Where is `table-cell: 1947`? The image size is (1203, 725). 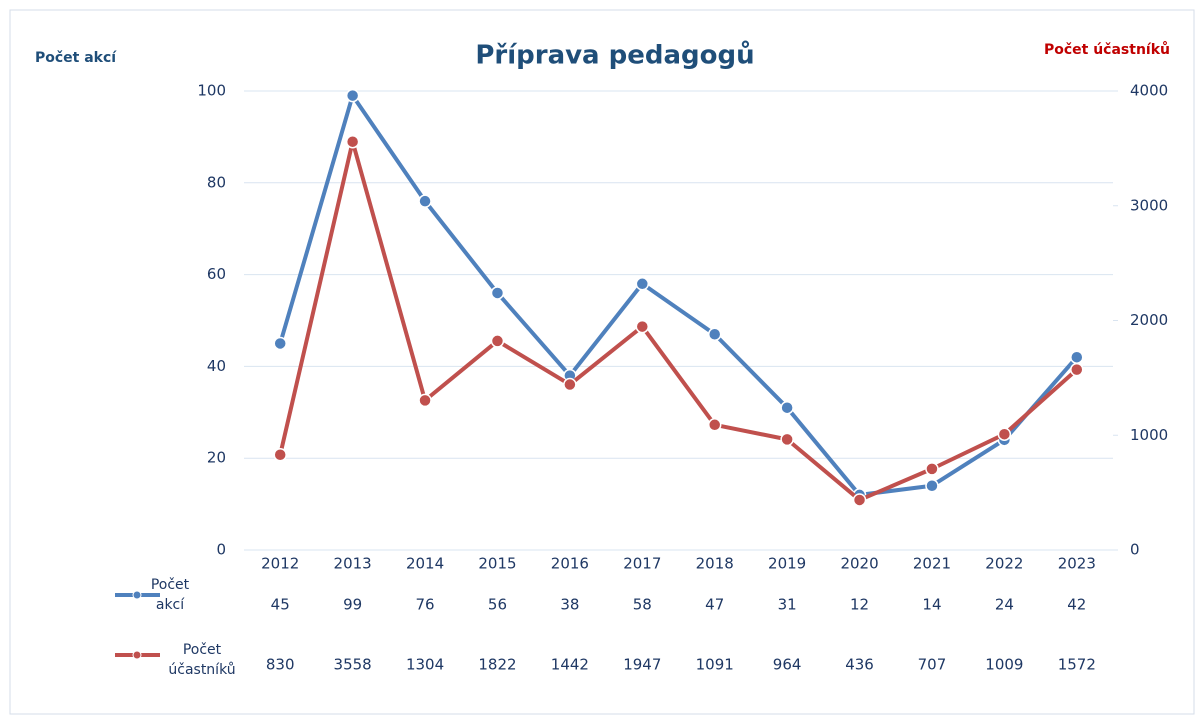 table-cell: 1947 is located at coordinates (642, 665).